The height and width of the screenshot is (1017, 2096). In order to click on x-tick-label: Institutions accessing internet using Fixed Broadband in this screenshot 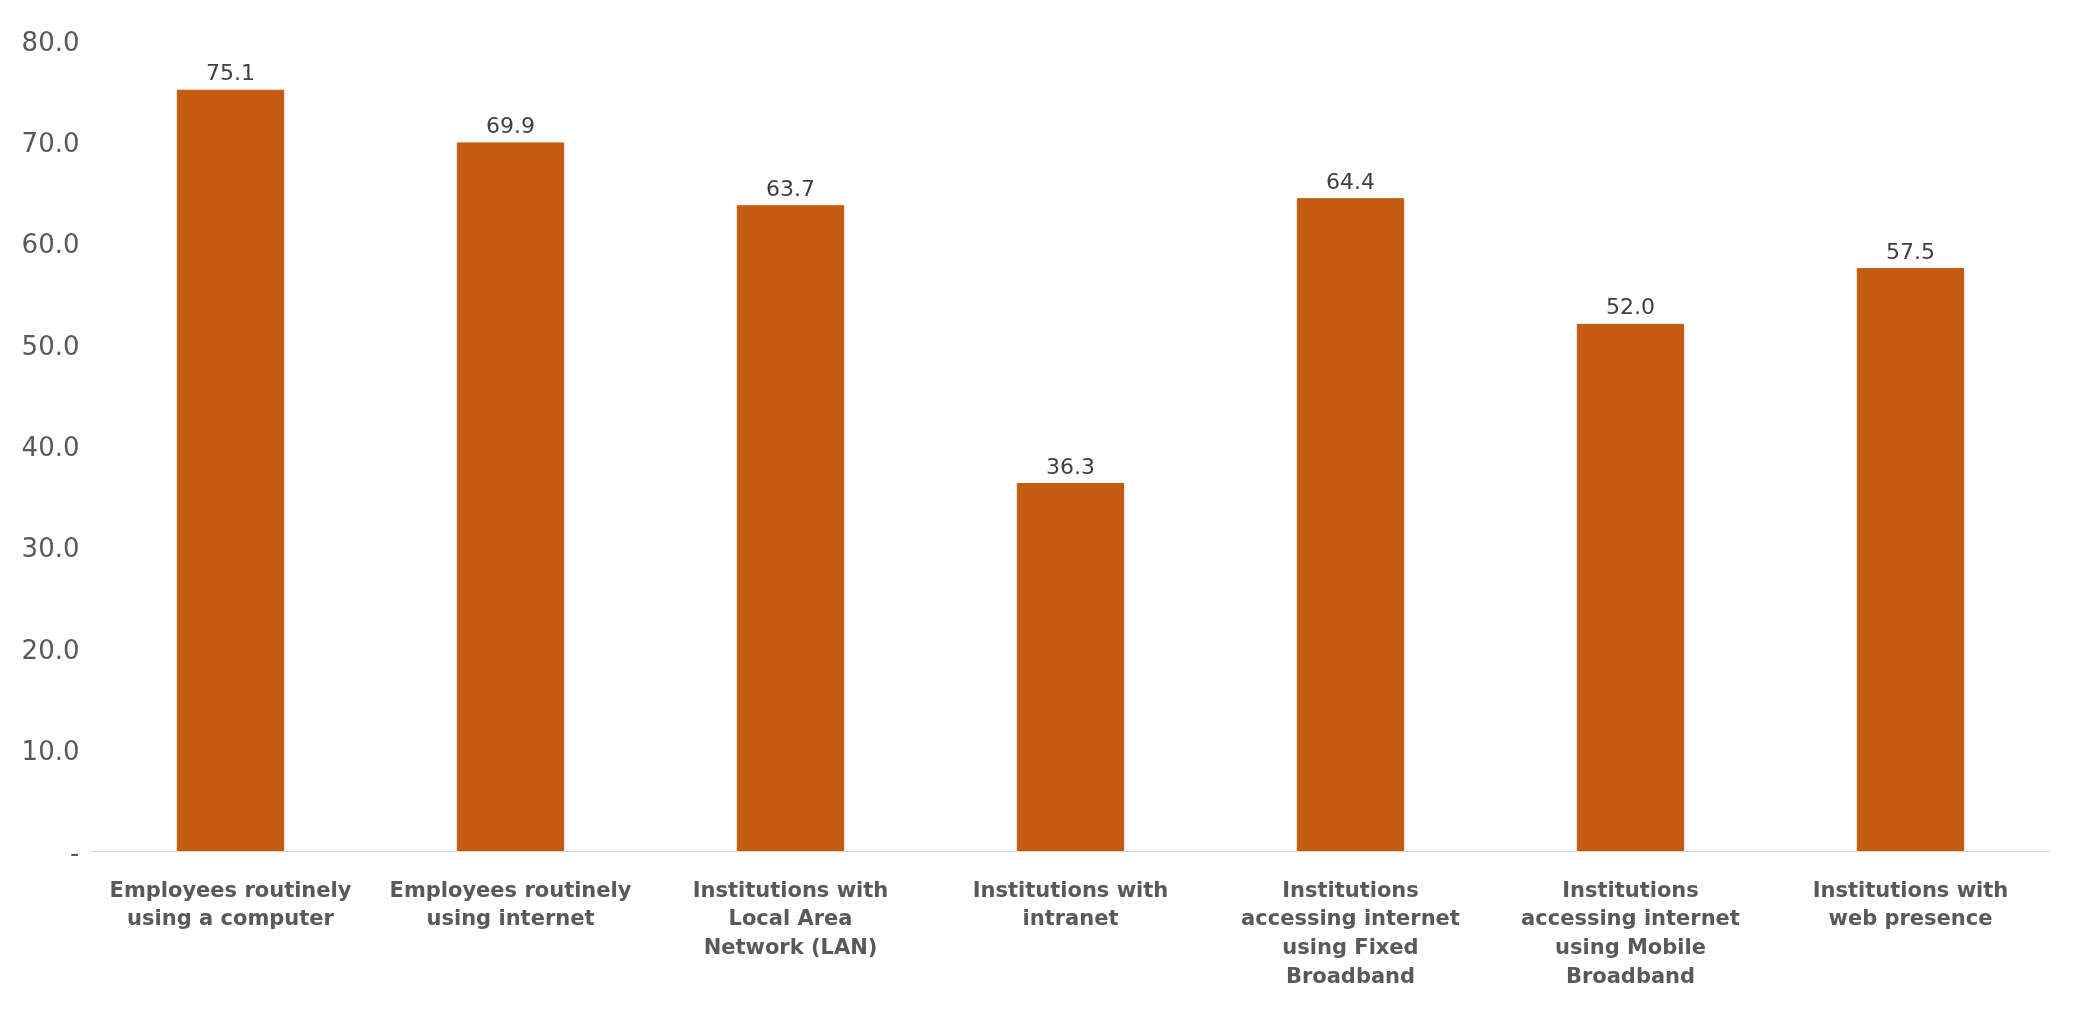, I will do `click(1350, 932)`.